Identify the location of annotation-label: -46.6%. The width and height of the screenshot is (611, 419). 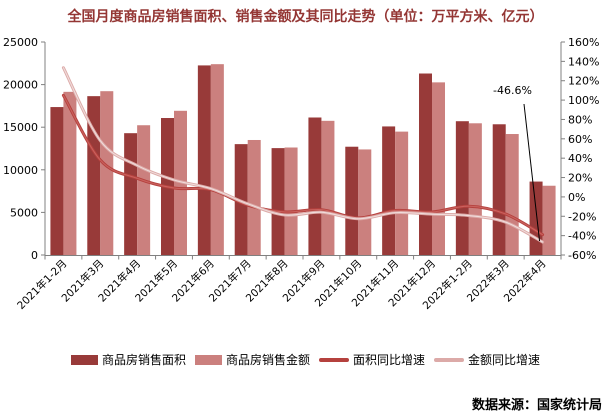
(512, 90).